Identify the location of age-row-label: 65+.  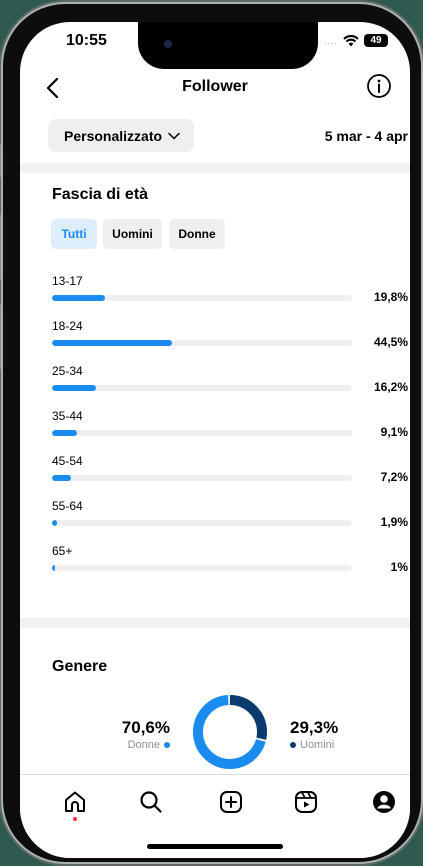
(62, 551).